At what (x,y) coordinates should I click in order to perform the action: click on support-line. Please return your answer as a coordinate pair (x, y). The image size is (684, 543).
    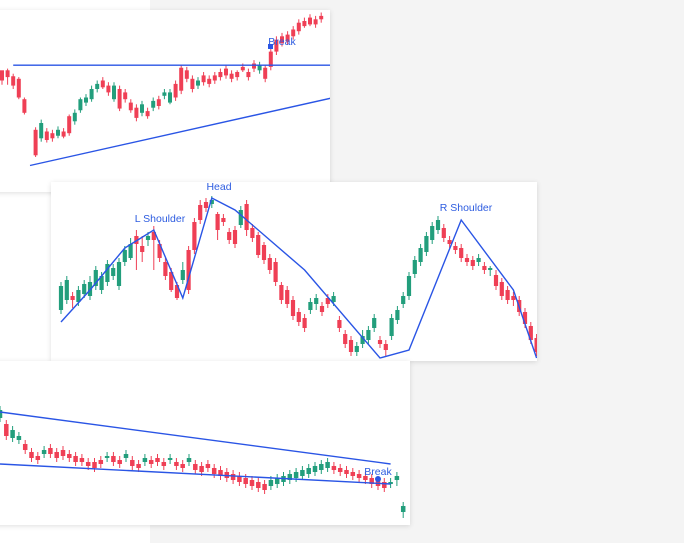
    Looking at the image, I should click on (179, 132).